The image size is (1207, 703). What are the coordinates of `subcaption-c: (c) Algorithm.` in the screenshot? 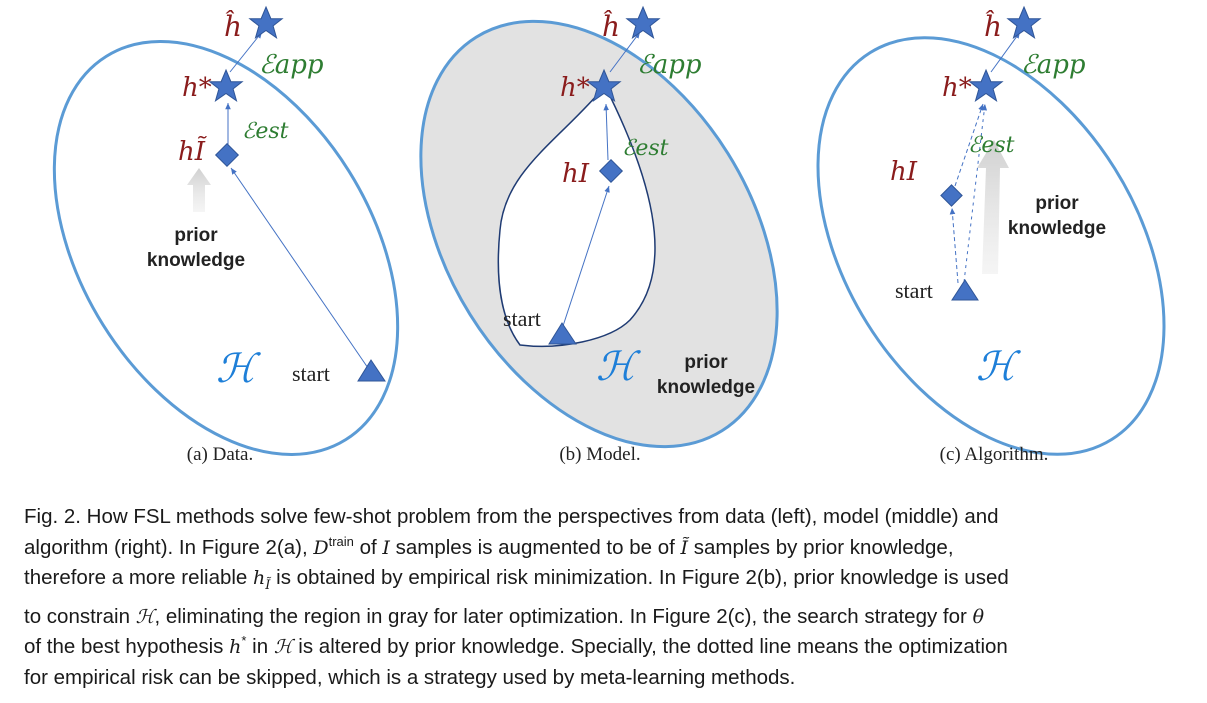 It's located at (994, 454).